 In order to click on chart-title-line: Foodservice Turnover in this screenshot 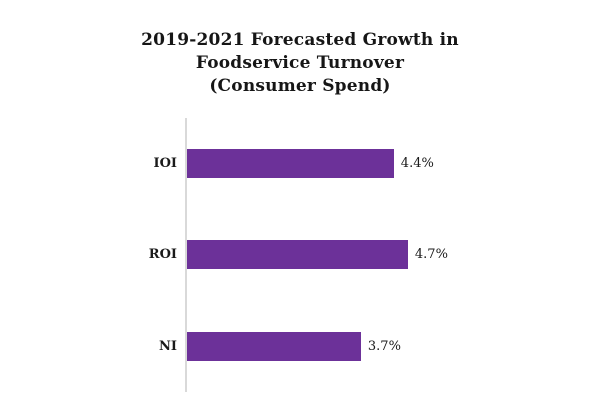, I will do `click(300, 63)`.